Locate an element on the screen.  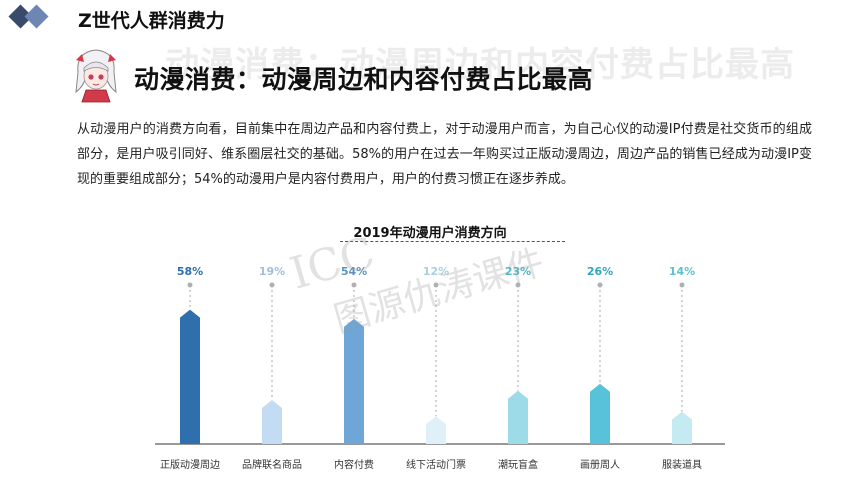
background-watermark-title: 动漫消费：动漫周边和内容付费占比最高 is located at coordinates (480, 65).